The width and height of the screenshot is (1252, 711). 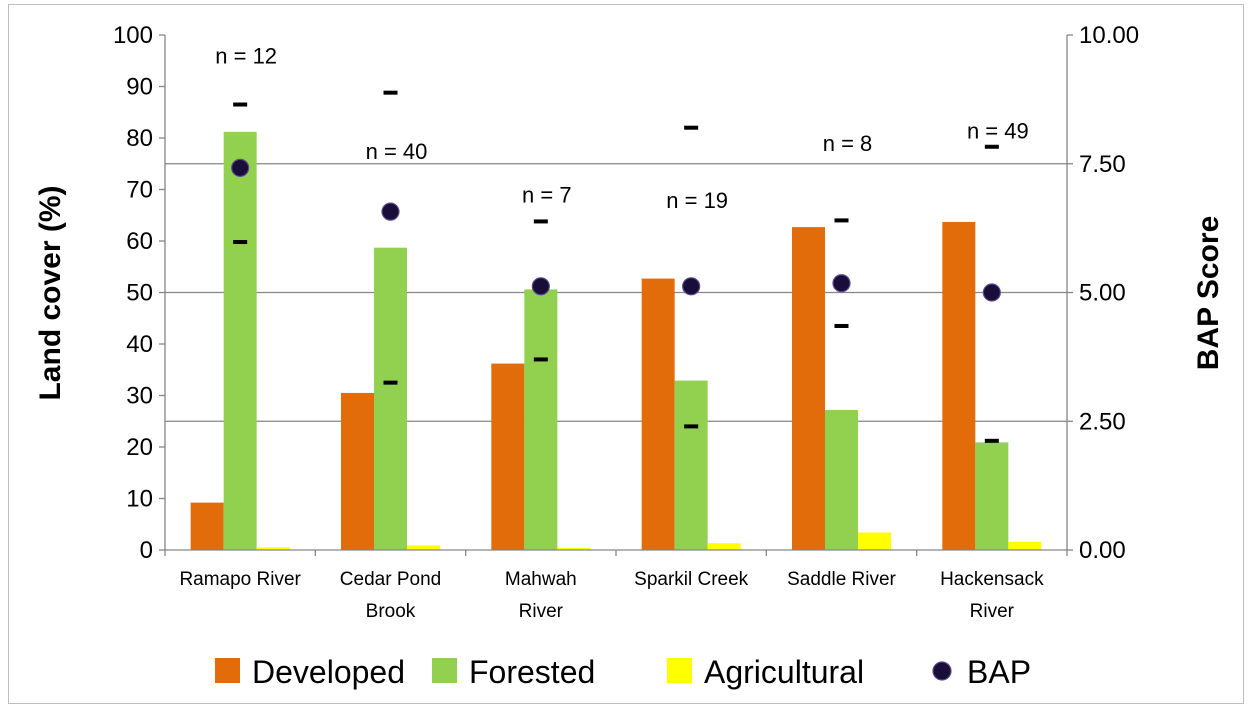 I want to click on n-label-3: n = 19, so click(x=697, y=200).